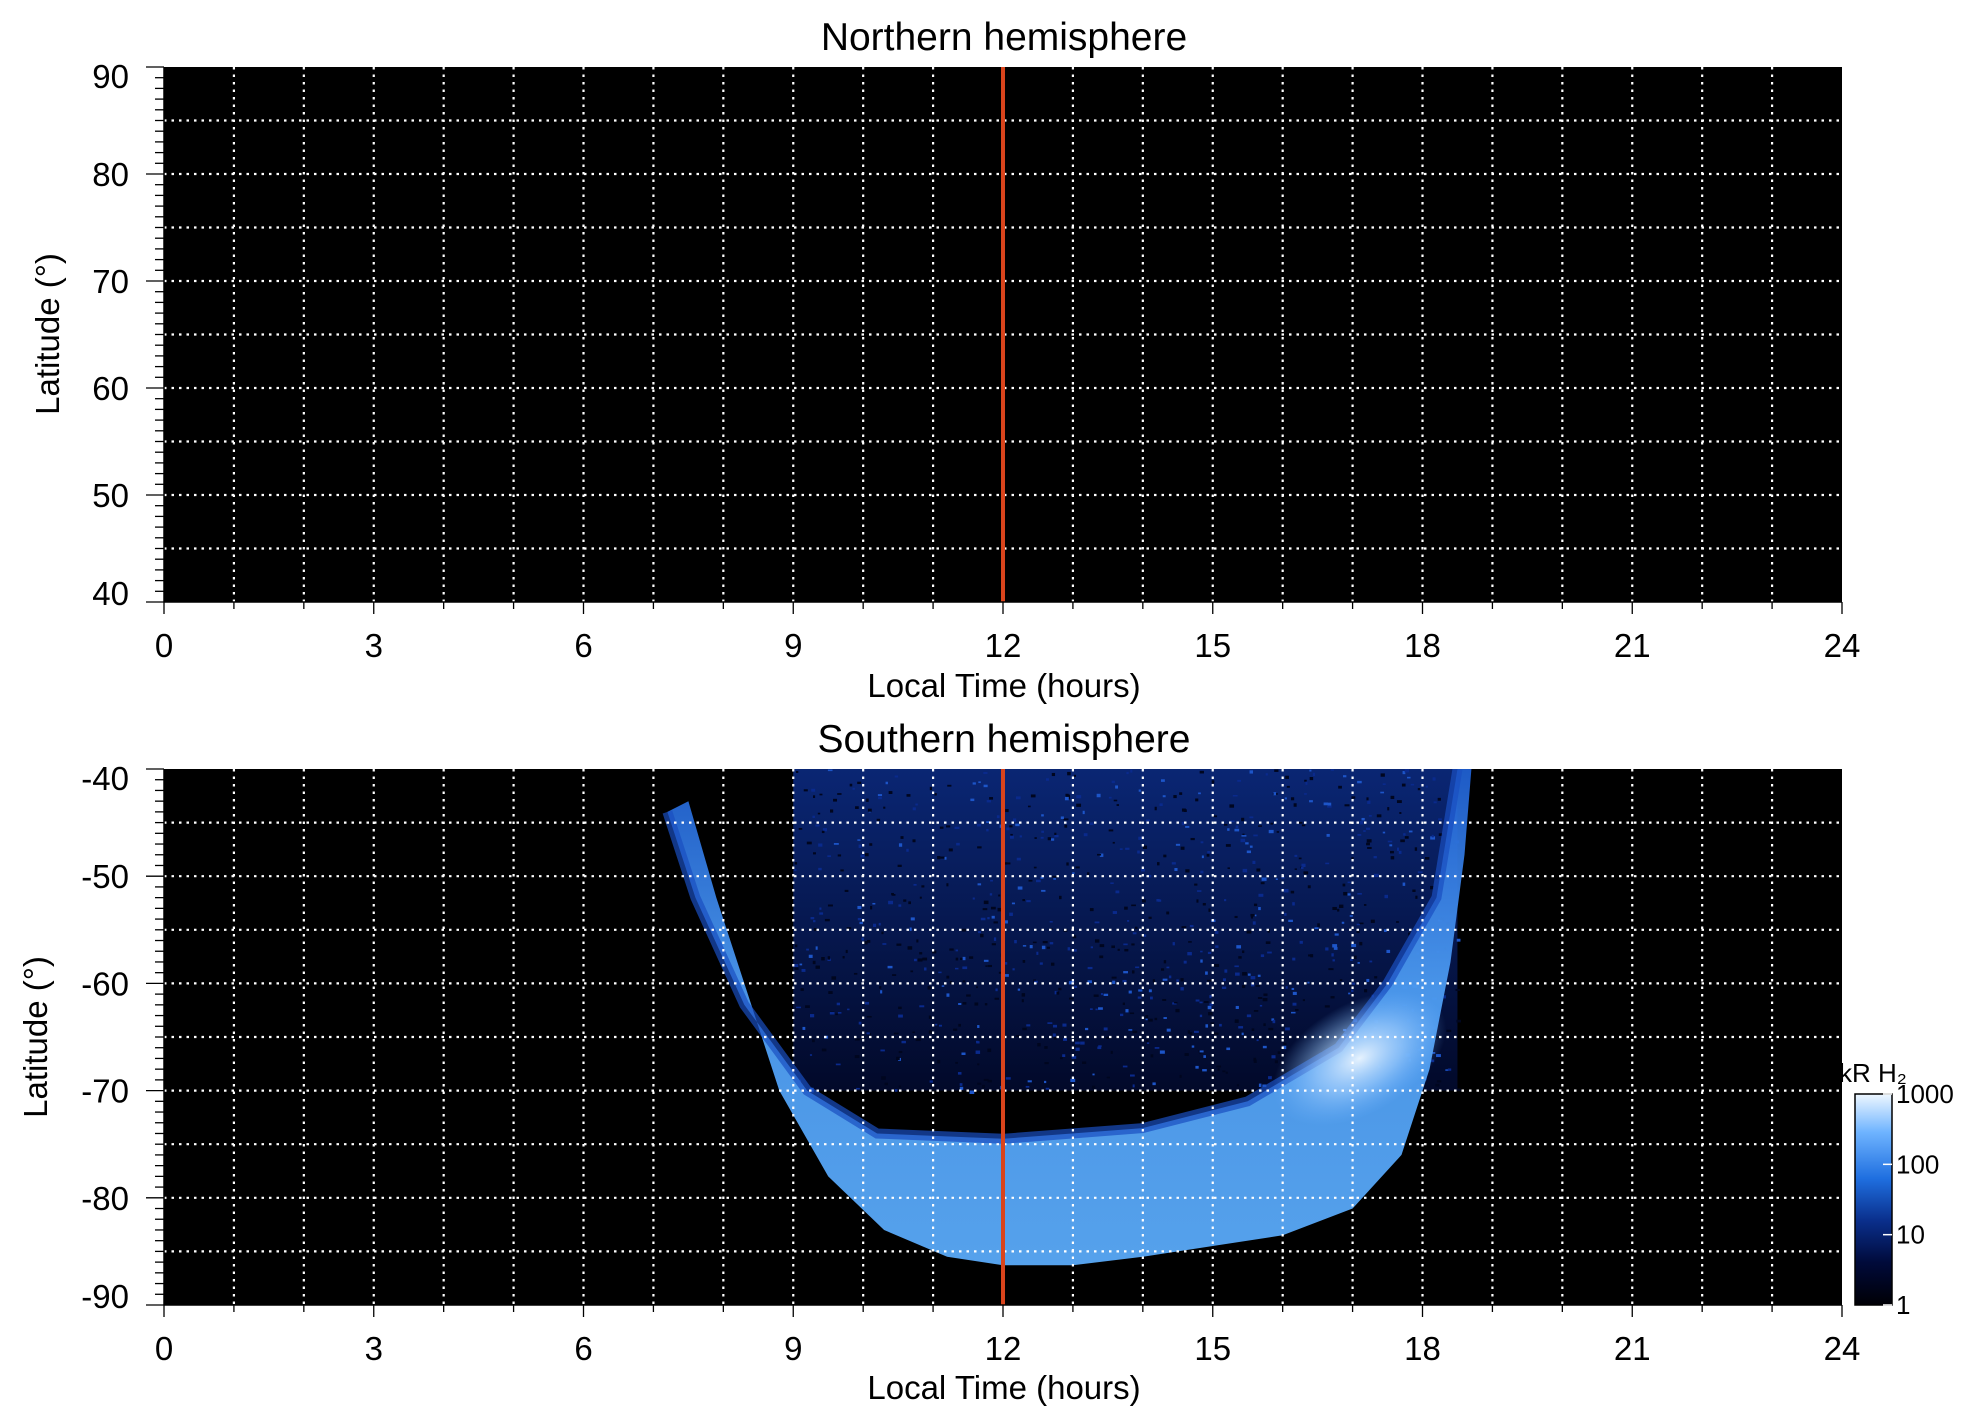  I want to click on north-x-tick-label: 24, so click(1842, 645).